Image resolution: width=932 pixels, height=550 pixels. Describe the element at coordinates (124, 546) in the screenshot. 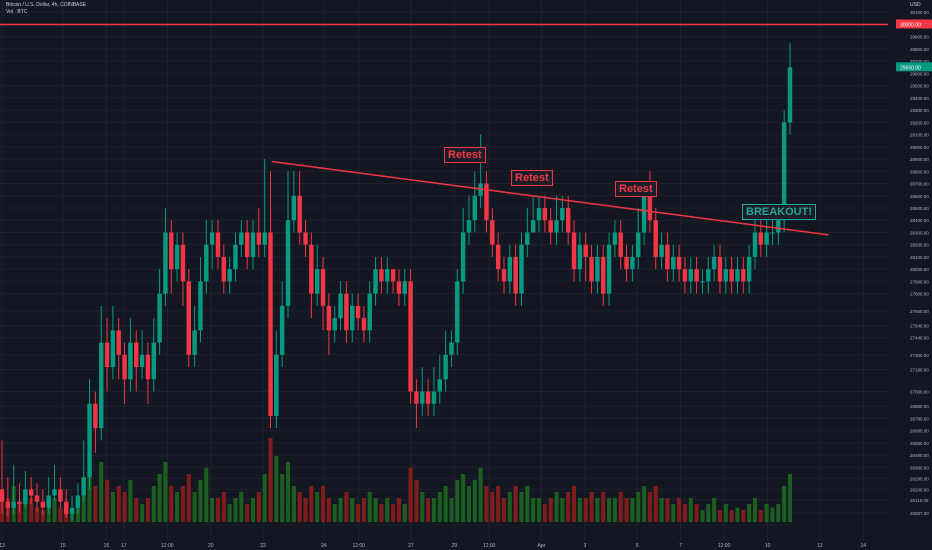

I see `time-tick-label: 17` at that location.